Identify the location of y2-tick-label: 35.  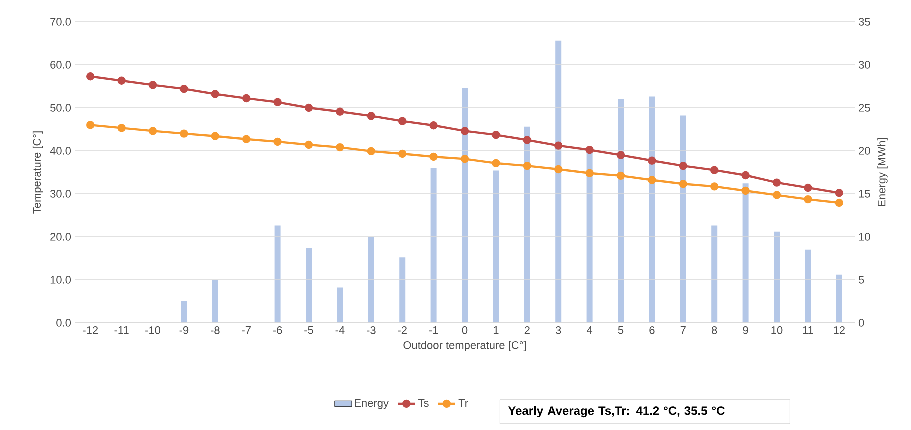
(864, 22).